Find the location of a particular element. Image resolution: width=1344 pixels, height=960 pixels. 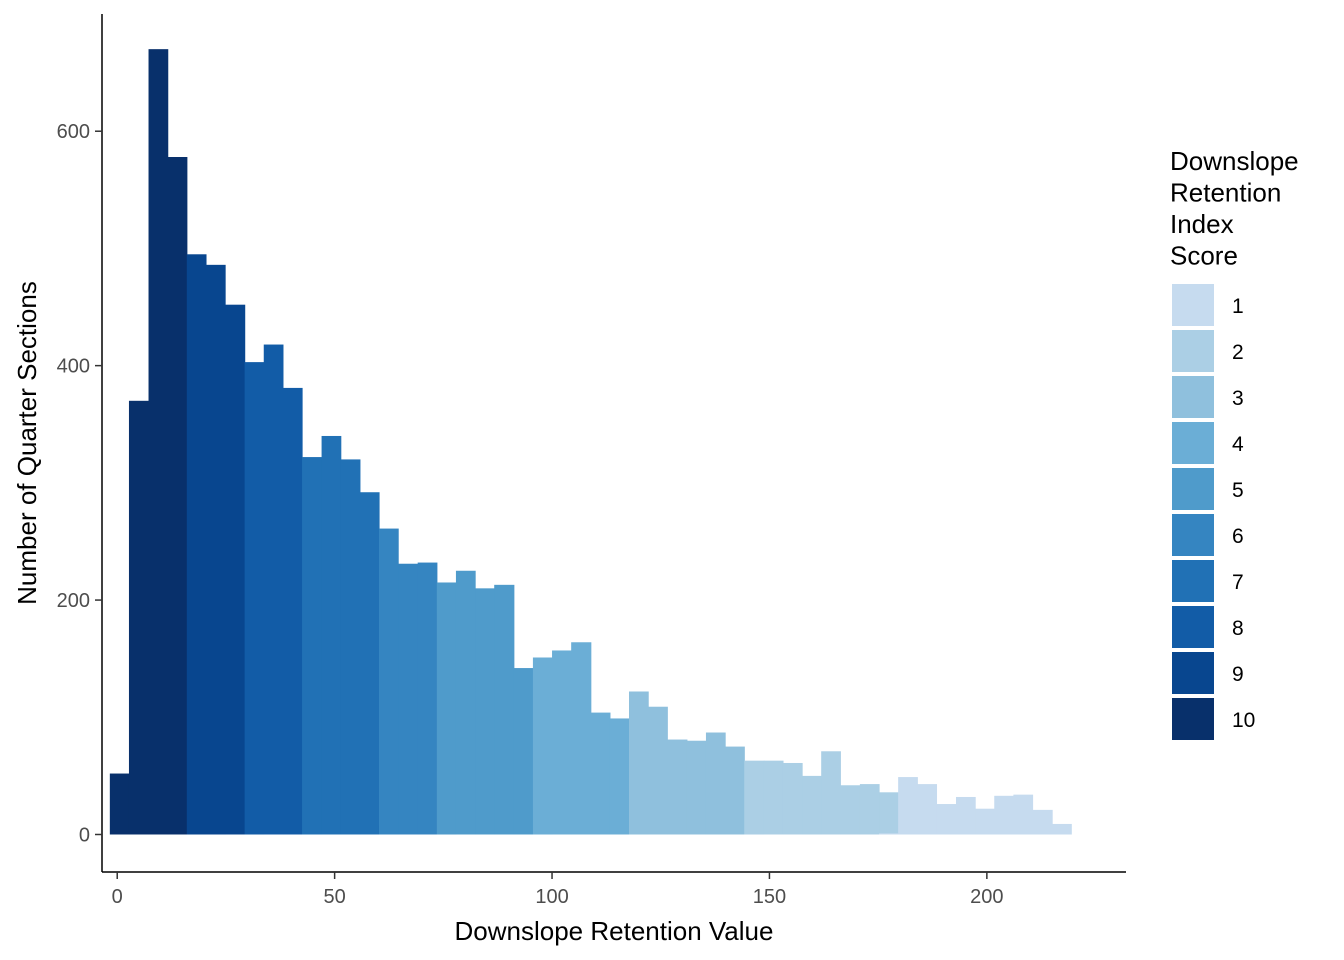

y-tick-label: 0 is located at coordinates (84, 835).